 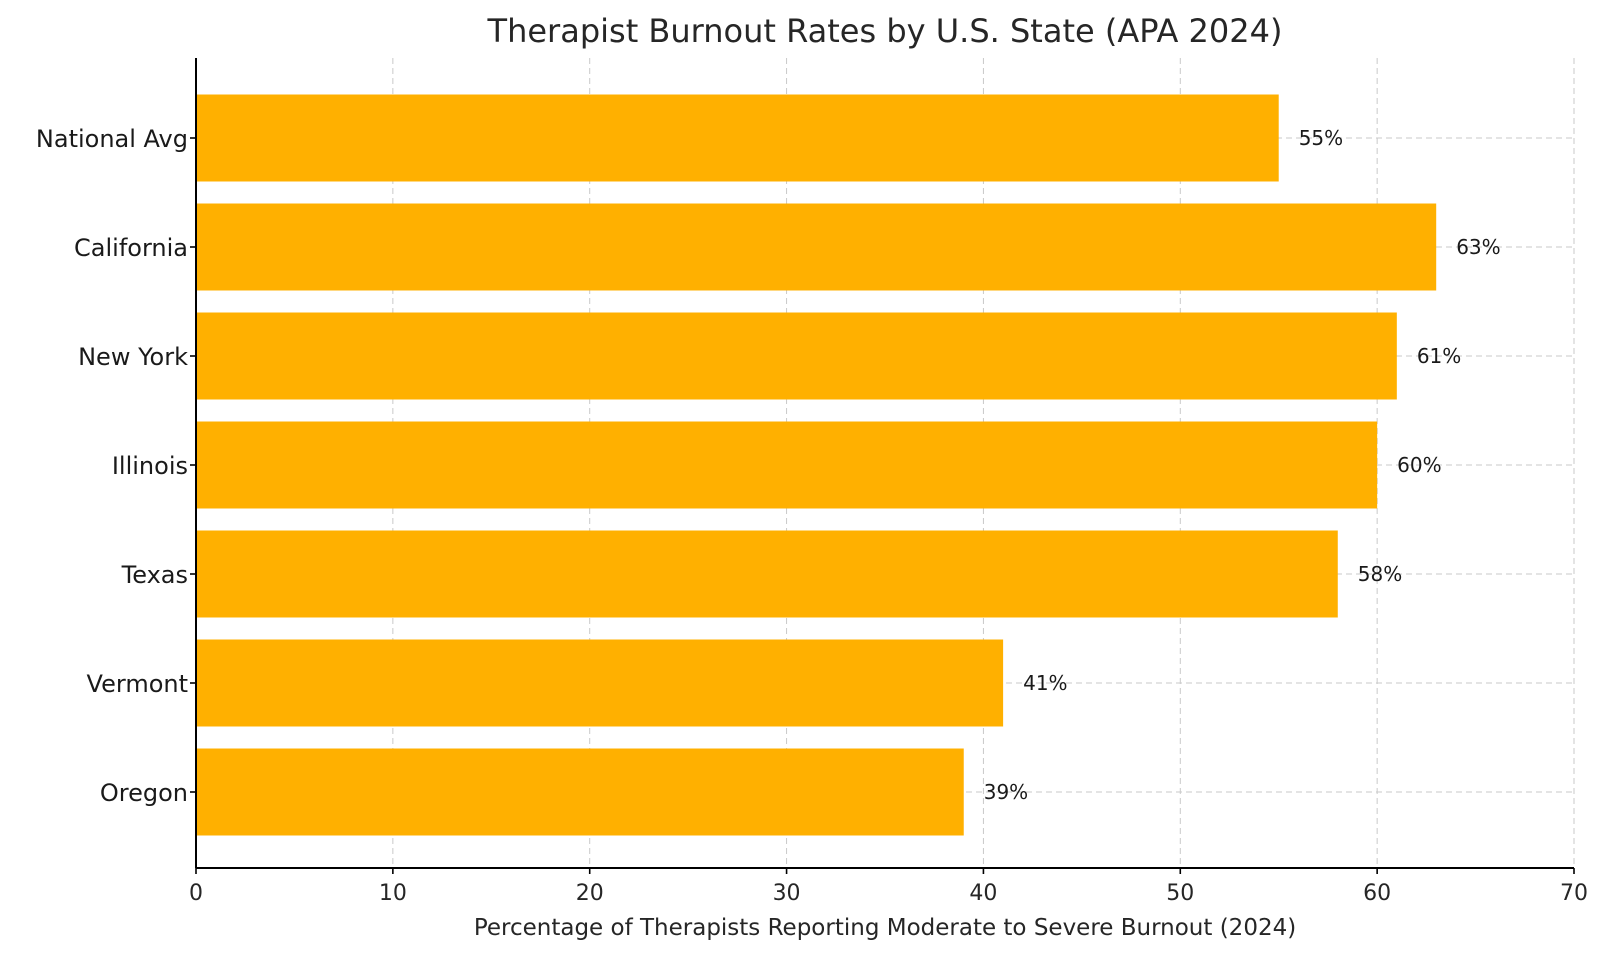 What do you see at coordinates (737, 138) in the screenshot?
I see `bar-national-avg` at bounding box center [737, 138].